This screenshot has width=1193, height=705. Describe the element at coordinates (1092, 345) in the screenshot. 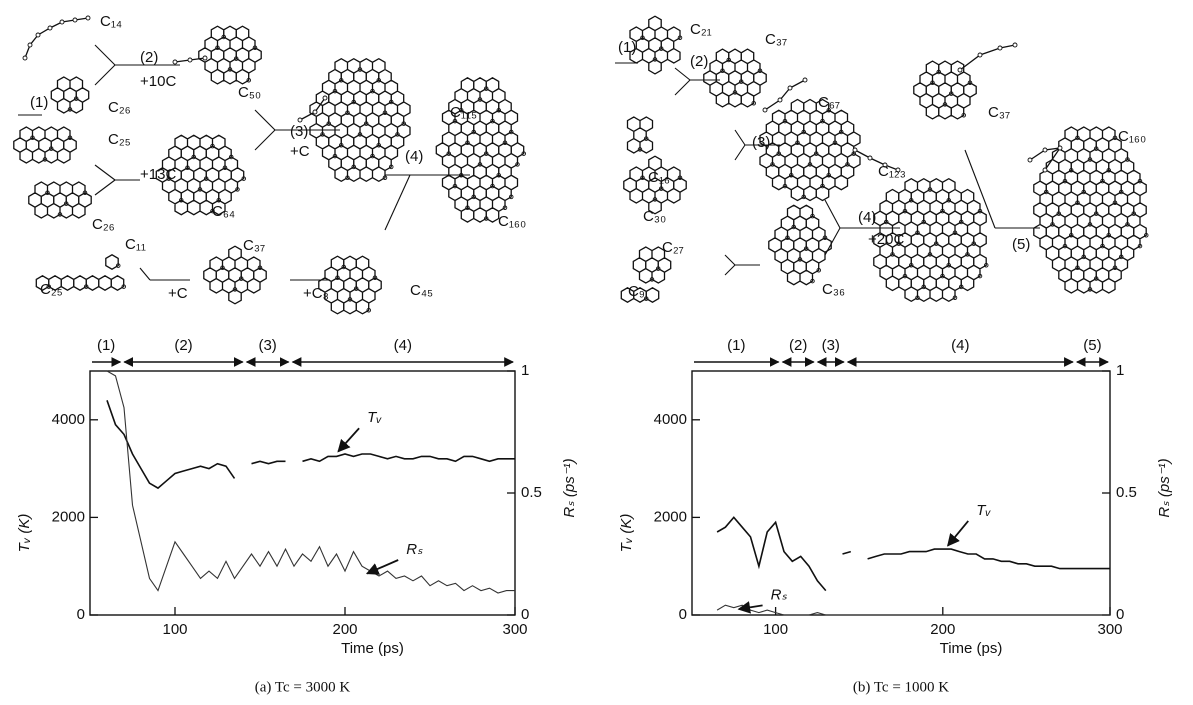

I see `phase-label: (5)` at that location.